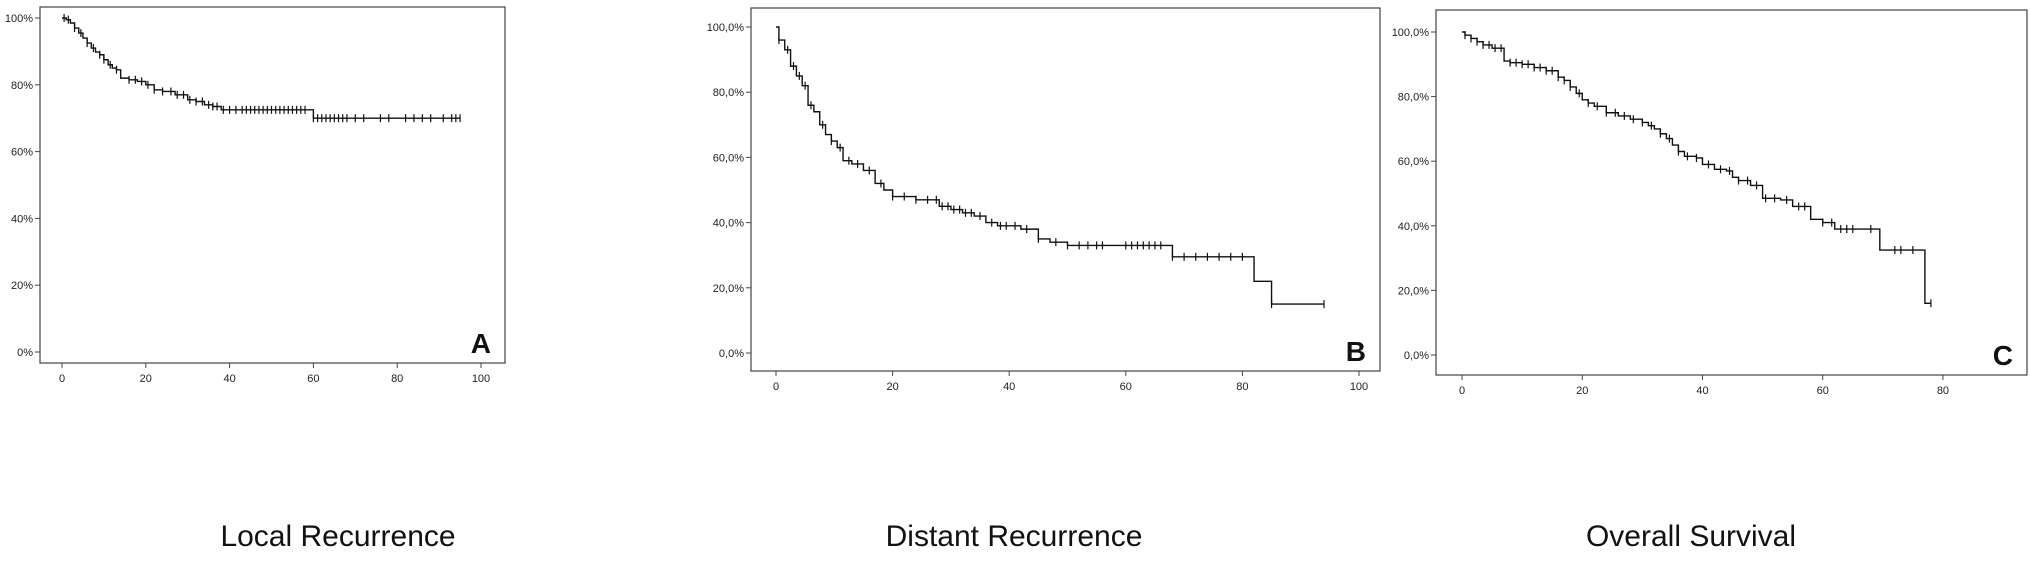  Describe the element at coordinates (481, 343) in the screenshot. I see `panel-letter: A` at that location.